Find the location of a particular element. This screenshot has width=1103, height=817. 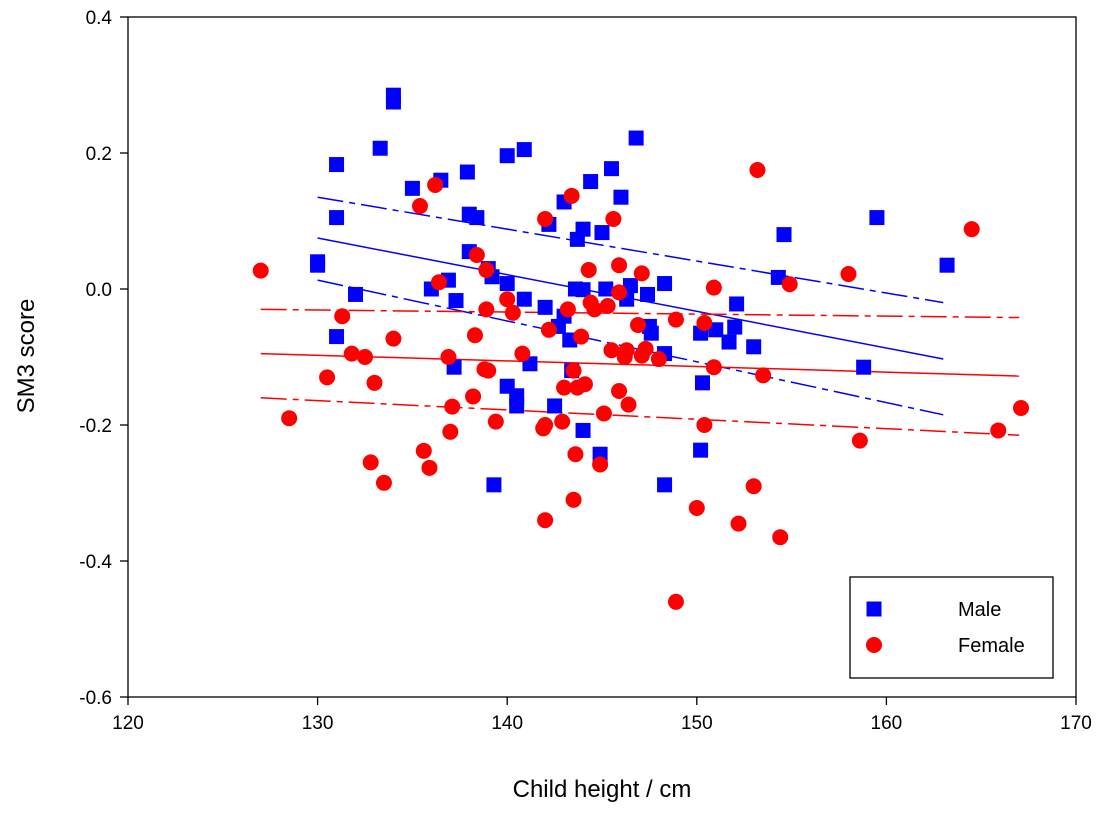

x-tick-label: 170 is located at coordinates (1076, 723).